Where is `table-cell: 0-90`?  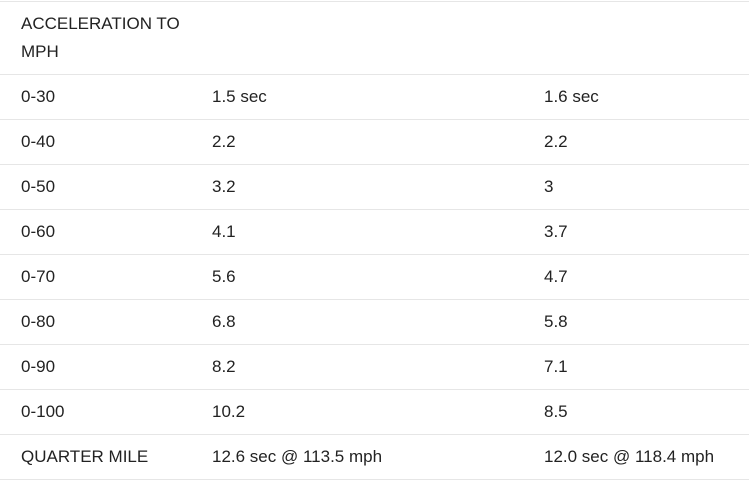 table-cell: 0-90 is located at coordinates (106, 367).